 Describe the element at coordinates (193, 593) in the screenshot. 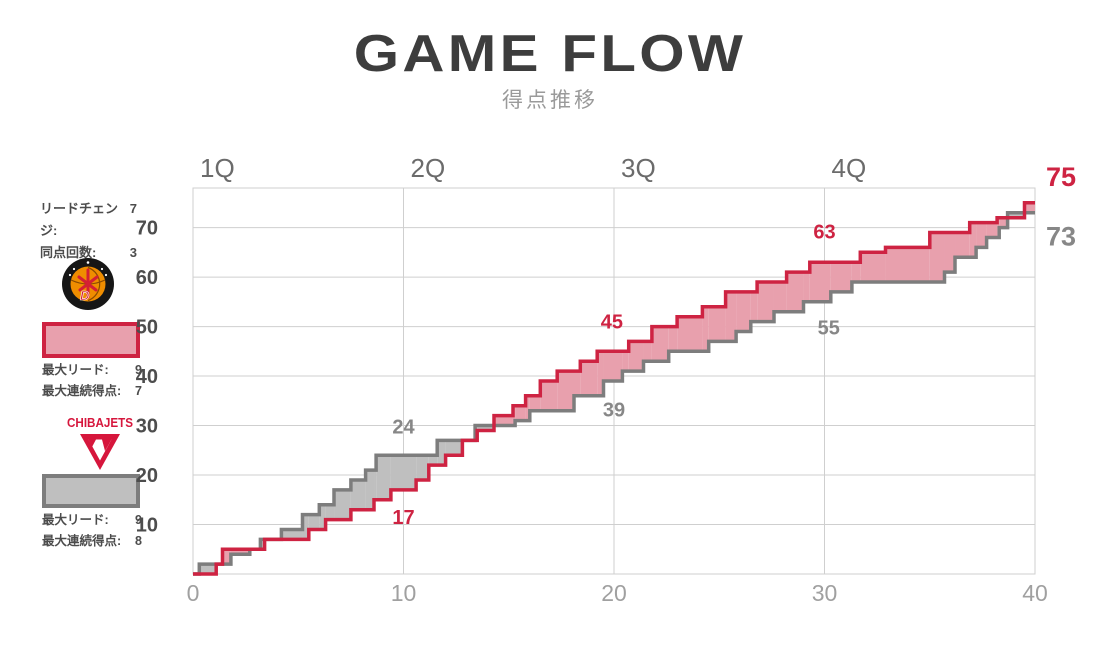

I see `svg-text: 0` at that location.